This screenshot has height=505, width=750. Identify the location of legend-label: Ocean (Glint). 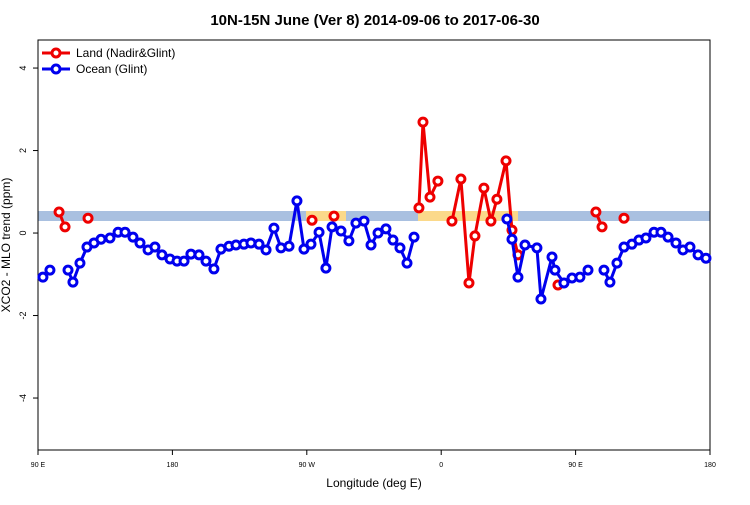
(111, 69).